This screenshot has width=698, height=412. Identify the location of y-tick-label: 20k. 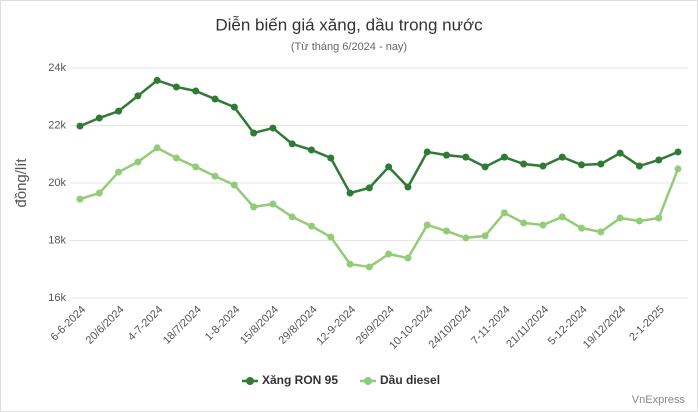
(57, 183).